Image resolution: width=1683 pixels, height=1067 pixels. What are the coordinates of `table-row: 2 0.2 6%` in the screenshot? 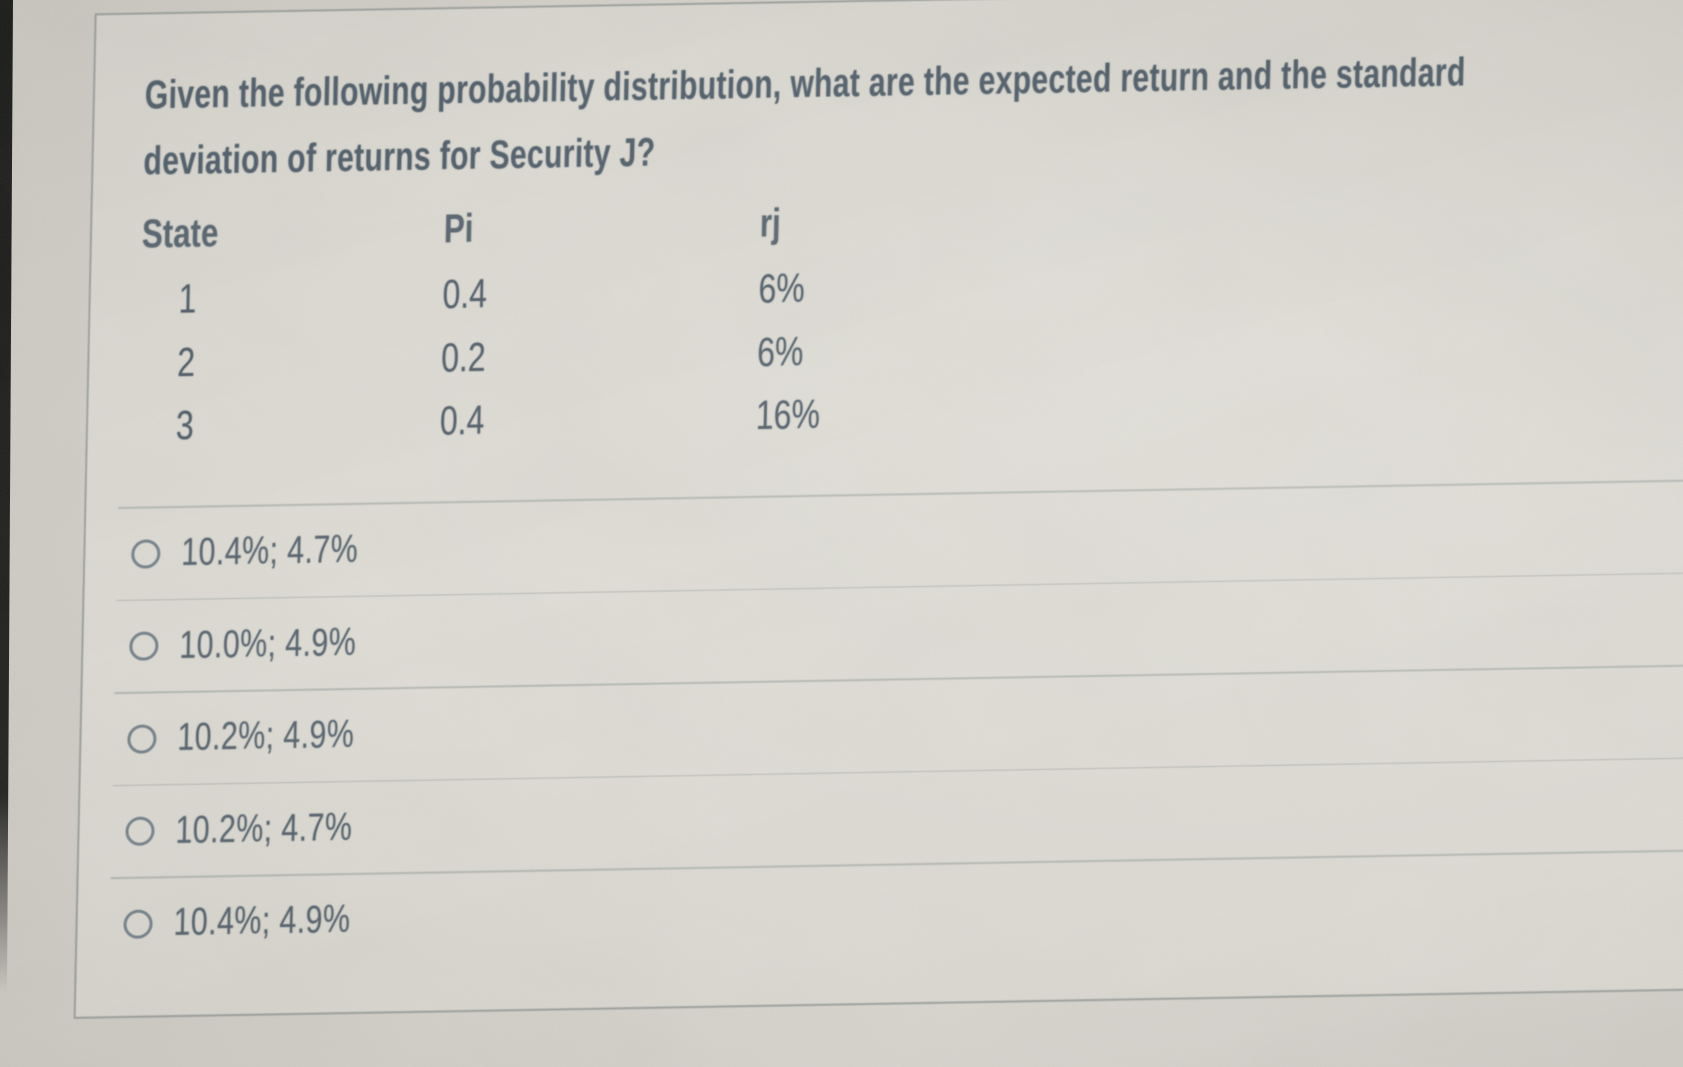 It's located at (911, 347).